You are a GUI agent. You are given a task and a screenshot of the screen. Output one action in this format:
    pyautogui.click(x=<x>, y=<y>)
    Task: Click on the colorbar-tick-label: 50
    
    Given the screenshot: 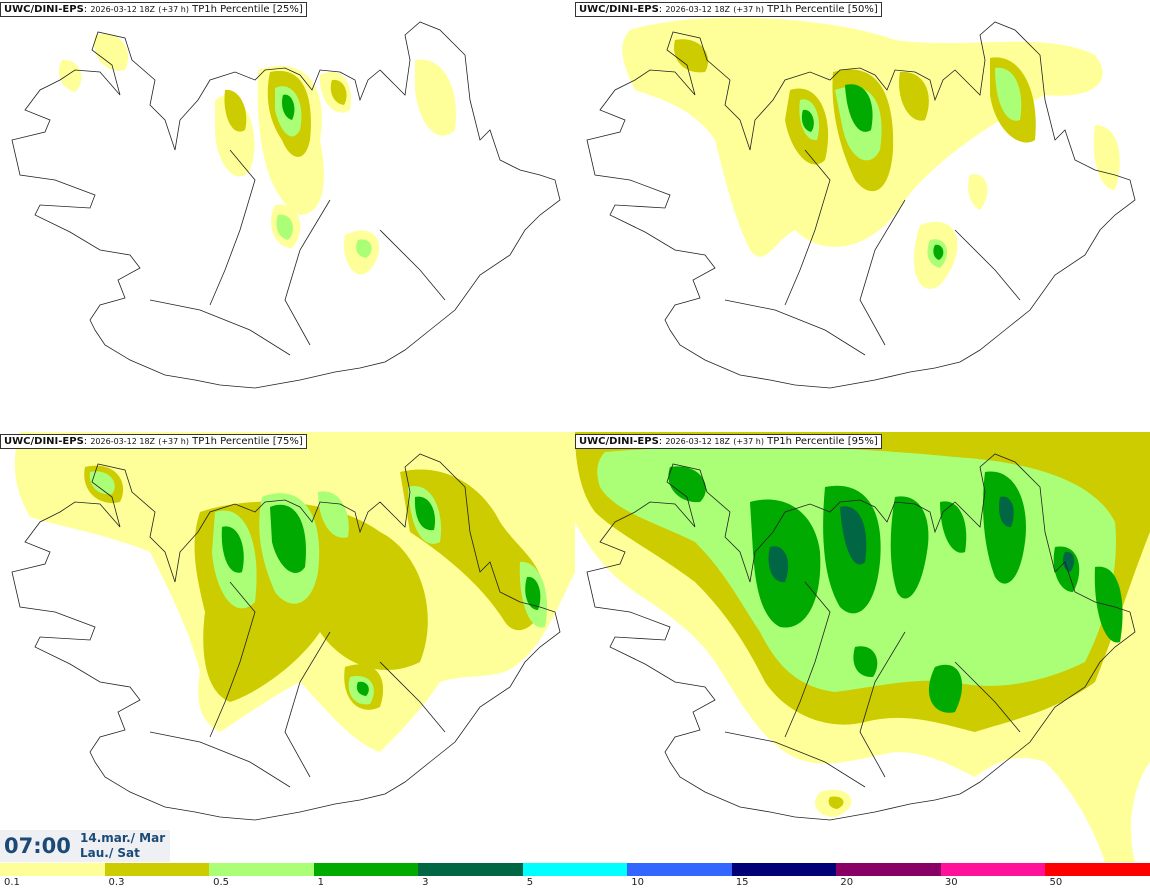 What is the action you would take?
    pyautogui.click(x=1056, y=882)
    